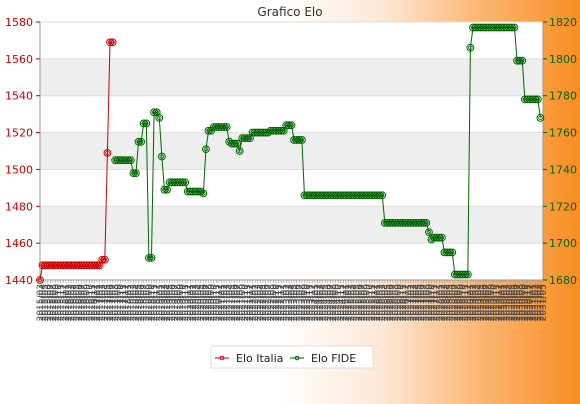 The height and width of the screenshot is (404, 580). I want to click on x-tick-label: 2017/07, so click(114, 302).